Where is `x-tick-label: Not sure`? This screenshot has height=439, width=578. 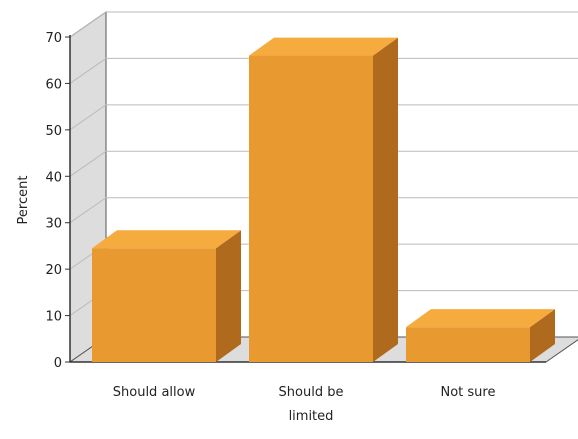
x-tick-label: Not sure is located at coordinates (468, 392).